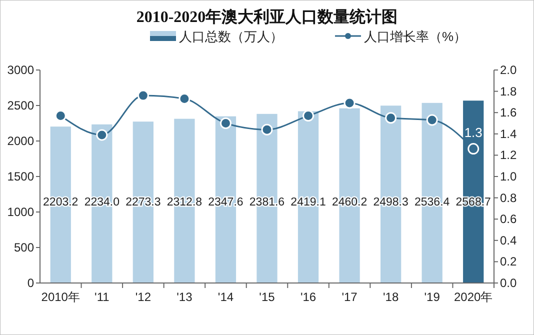 This screenshot has width=534, height=335. What do you see at coordinates (432, 202) in the screenshot?
I see `data-label: 2536.4` at bounding box center [432, 202].